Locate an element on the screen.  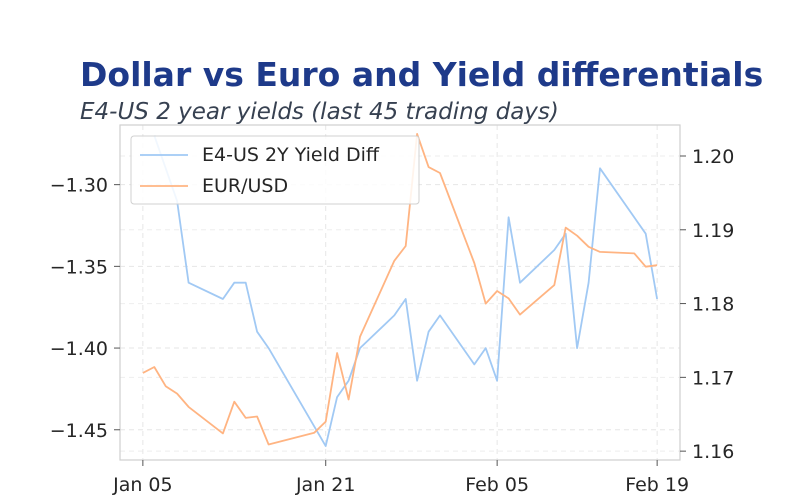
left-y-axis: −1.30 −1.35 −1.40 −1.45 is located at coordinates (85, 308).